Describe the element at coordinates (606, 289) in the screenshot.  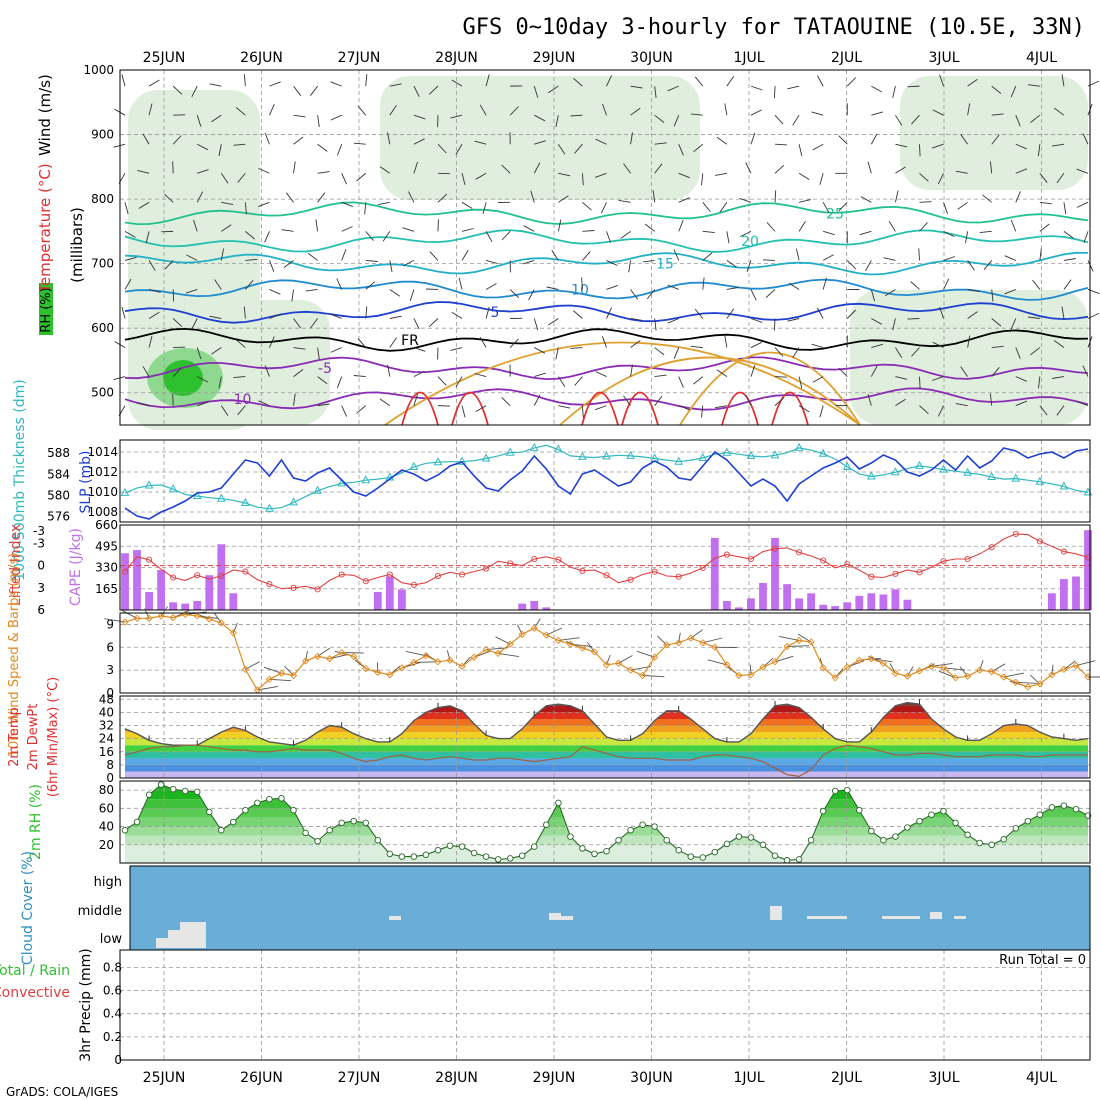
I see `isotherm-line` at that location.